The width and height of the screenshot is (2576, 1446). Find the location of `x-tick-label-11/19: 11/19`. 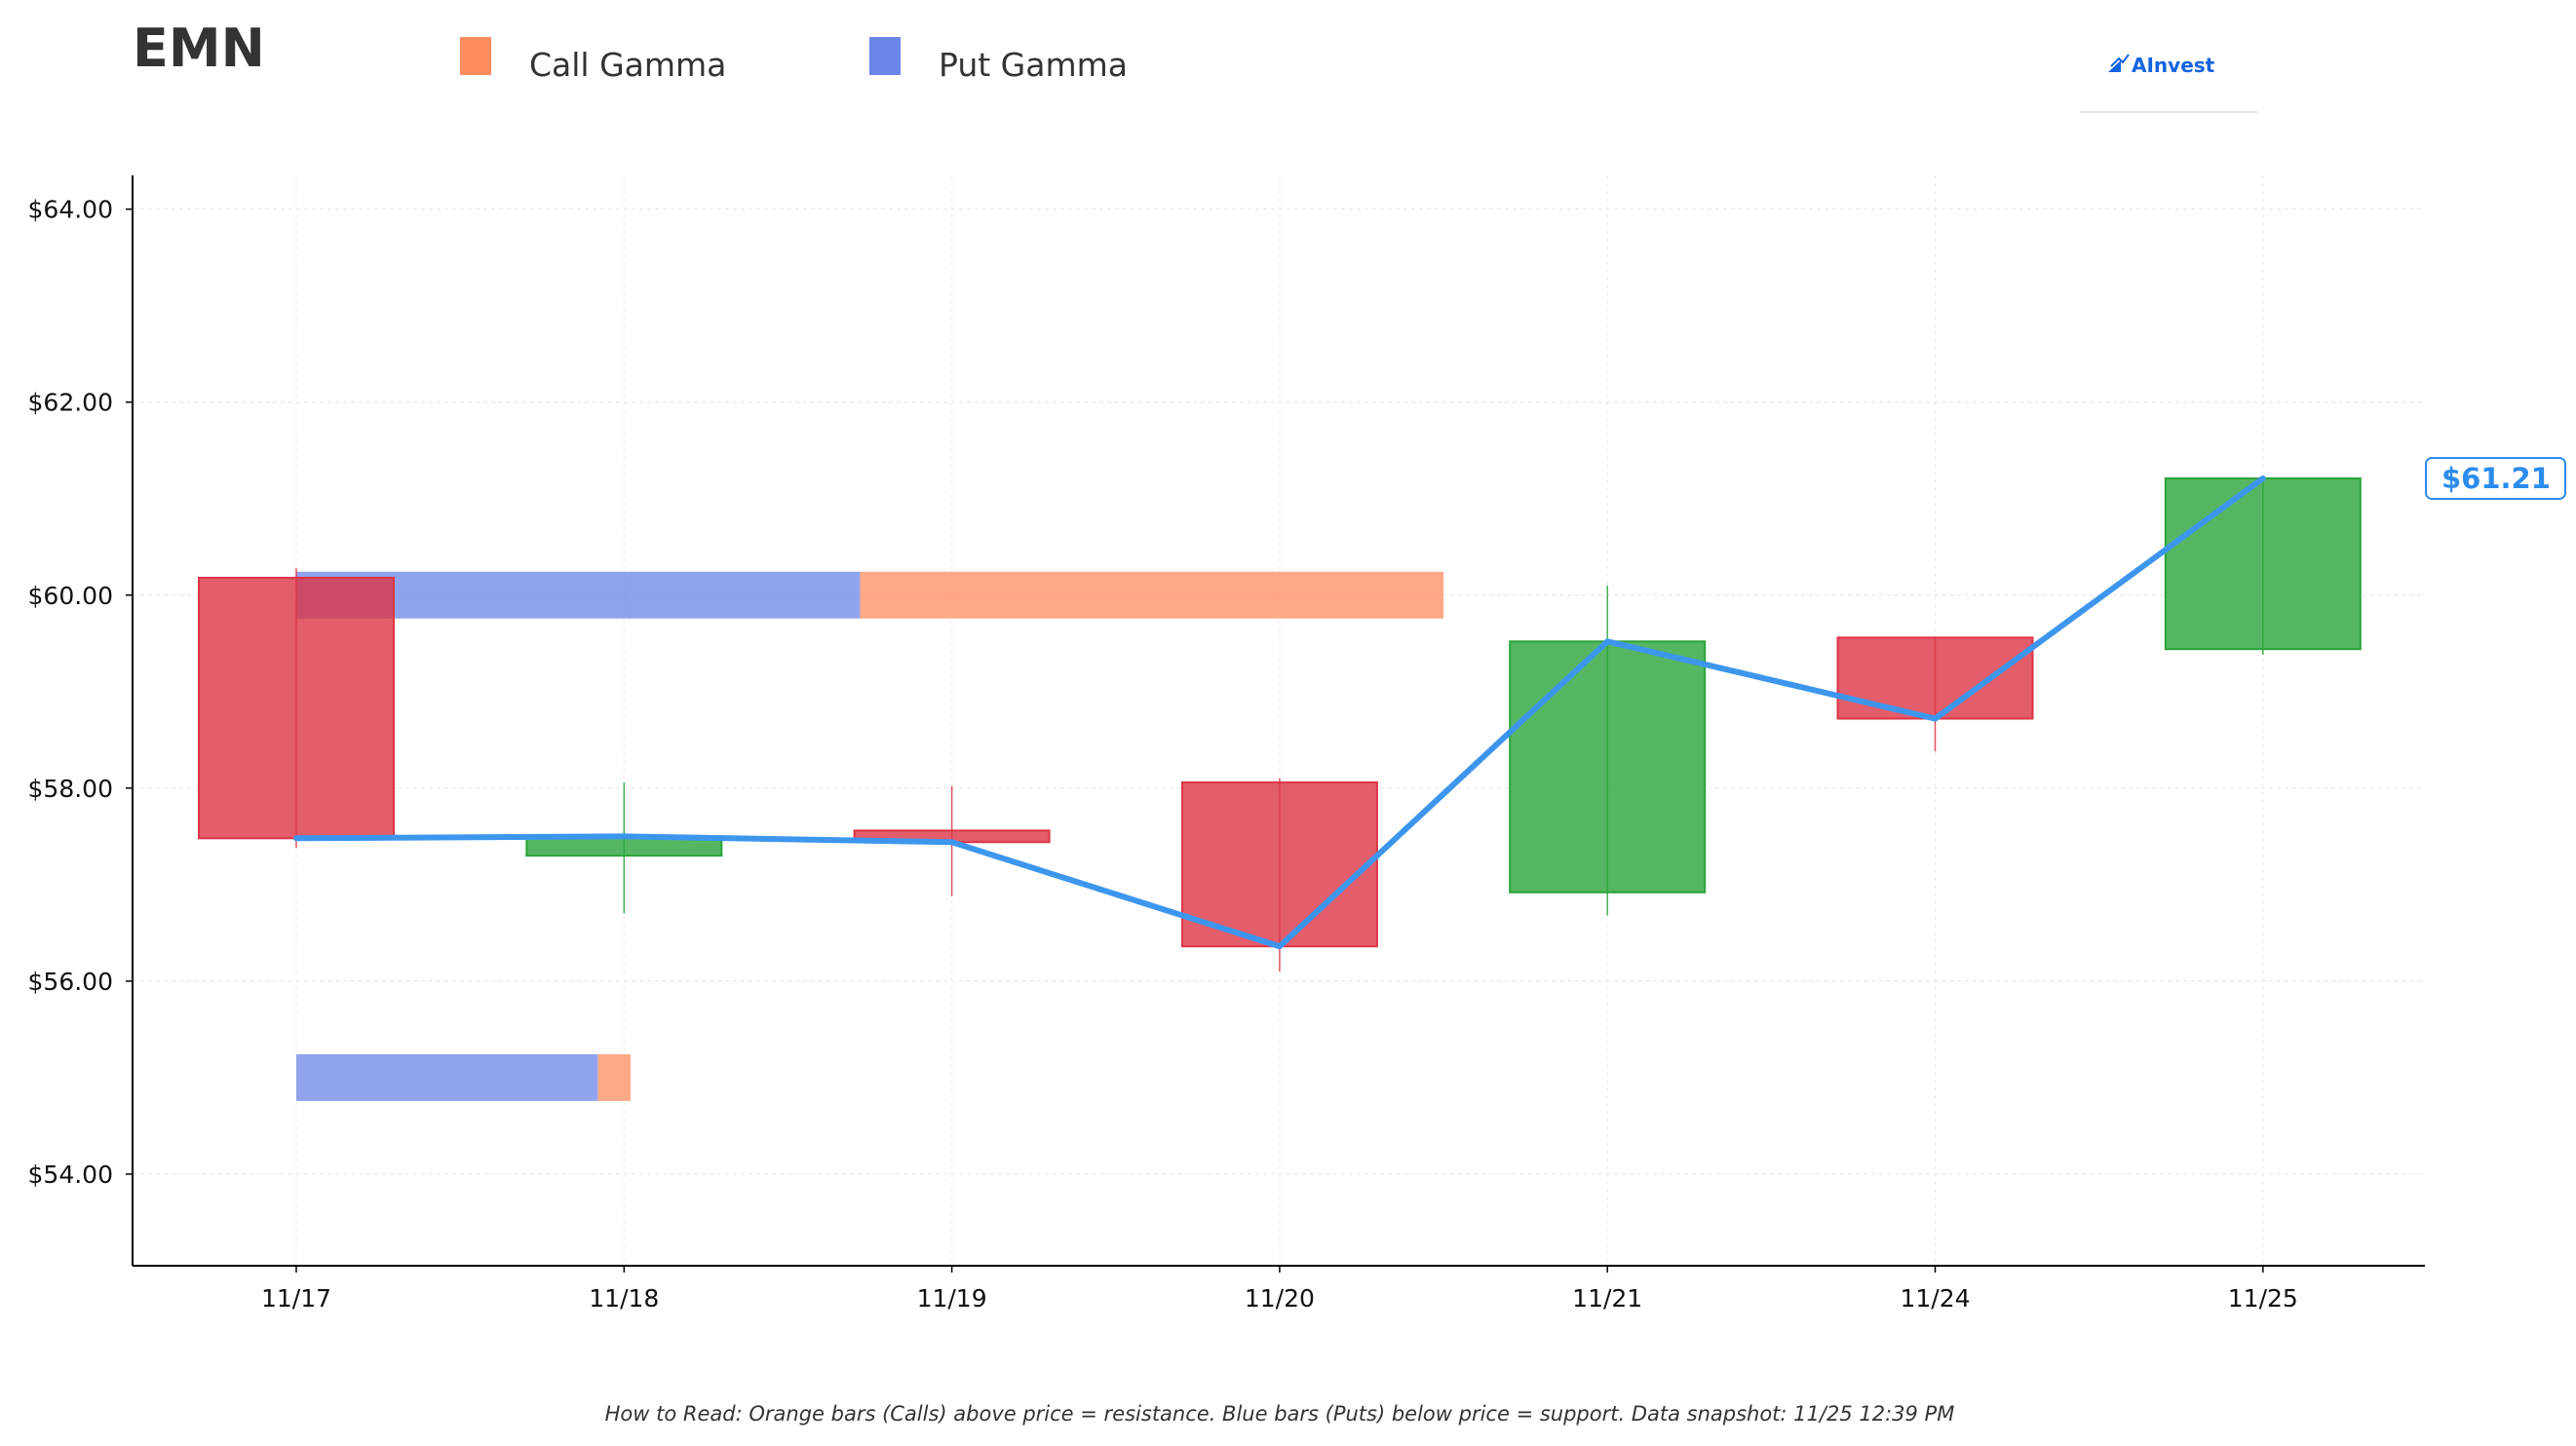

x-tick-label-11/19: 11/19 is located at coordinates (952, 1298).